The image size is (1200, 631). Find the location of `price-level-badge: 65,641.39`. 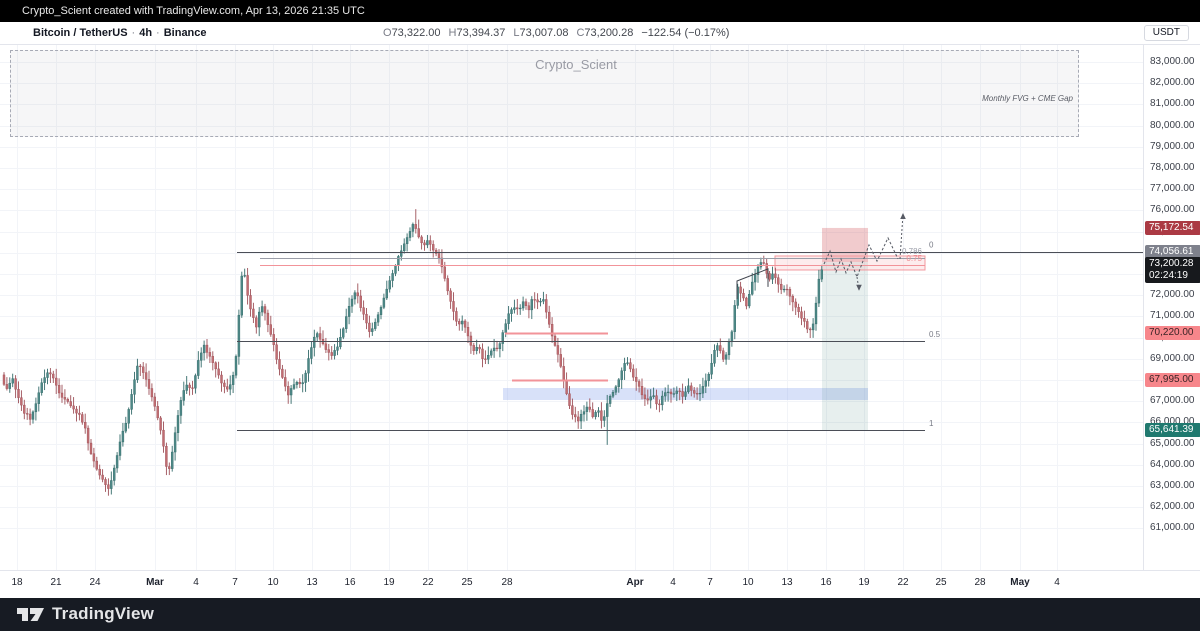

price-level-badge: 65,641.39 is located at coordinates (1172, 430).